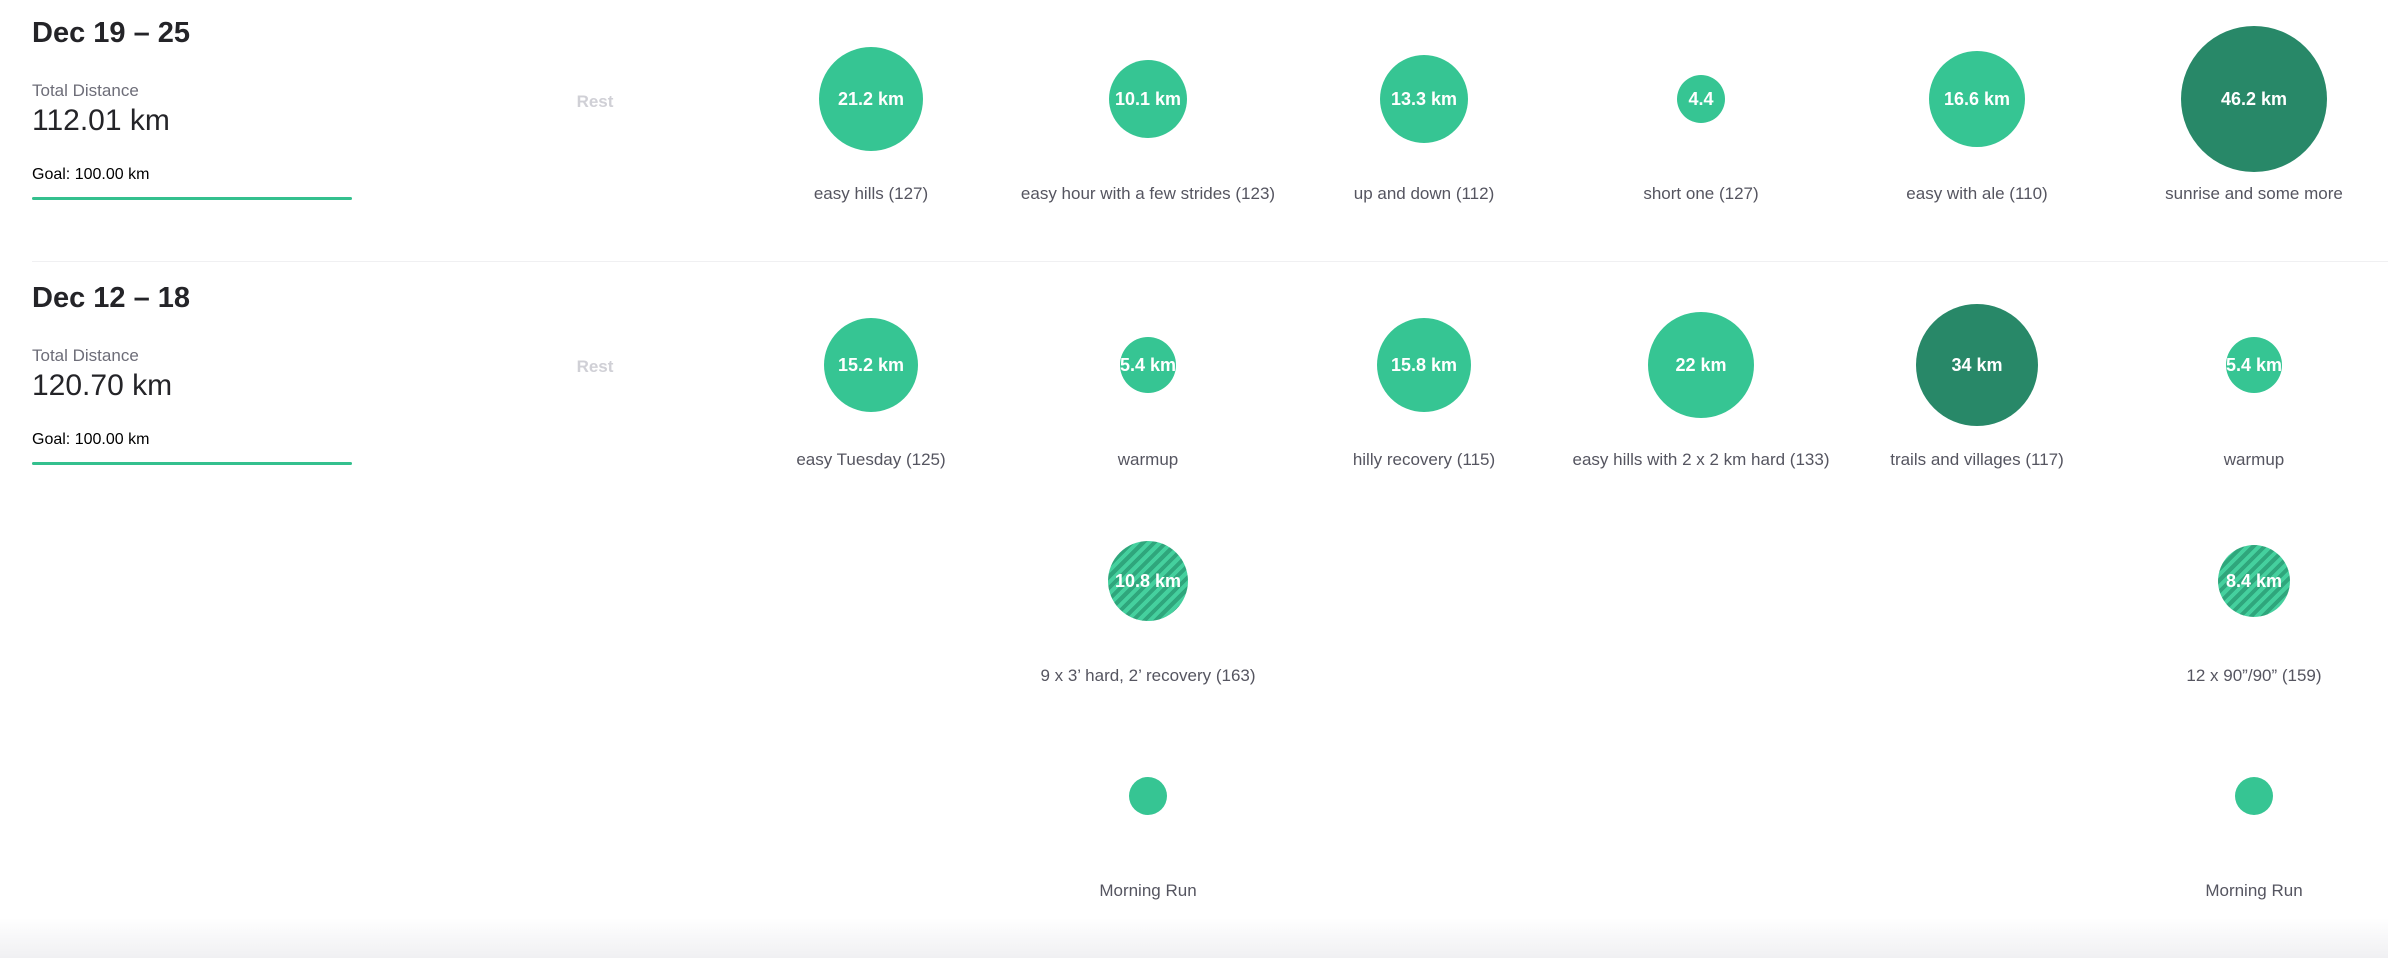  I want to click on activity-name: trails and villages (117), so click(1977, 459).